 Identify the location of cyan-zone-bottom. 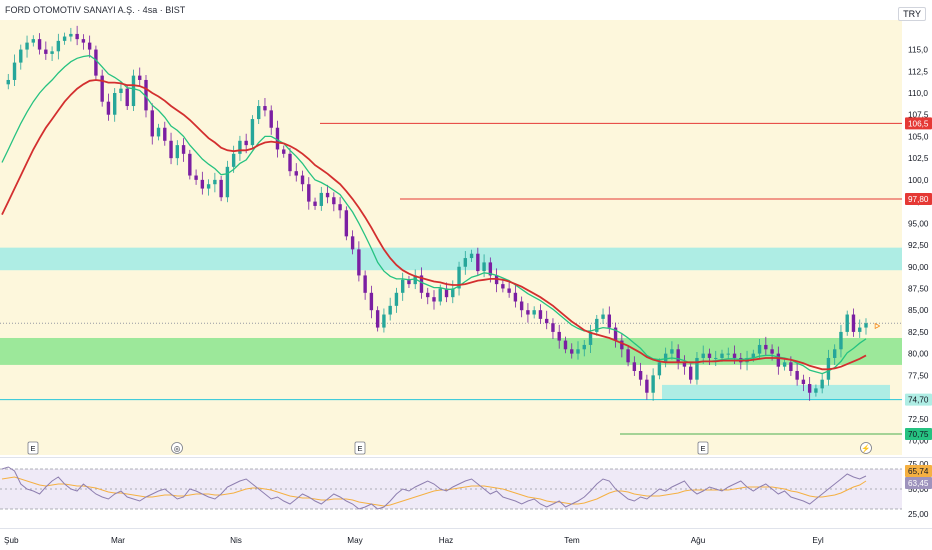
(776, 392).